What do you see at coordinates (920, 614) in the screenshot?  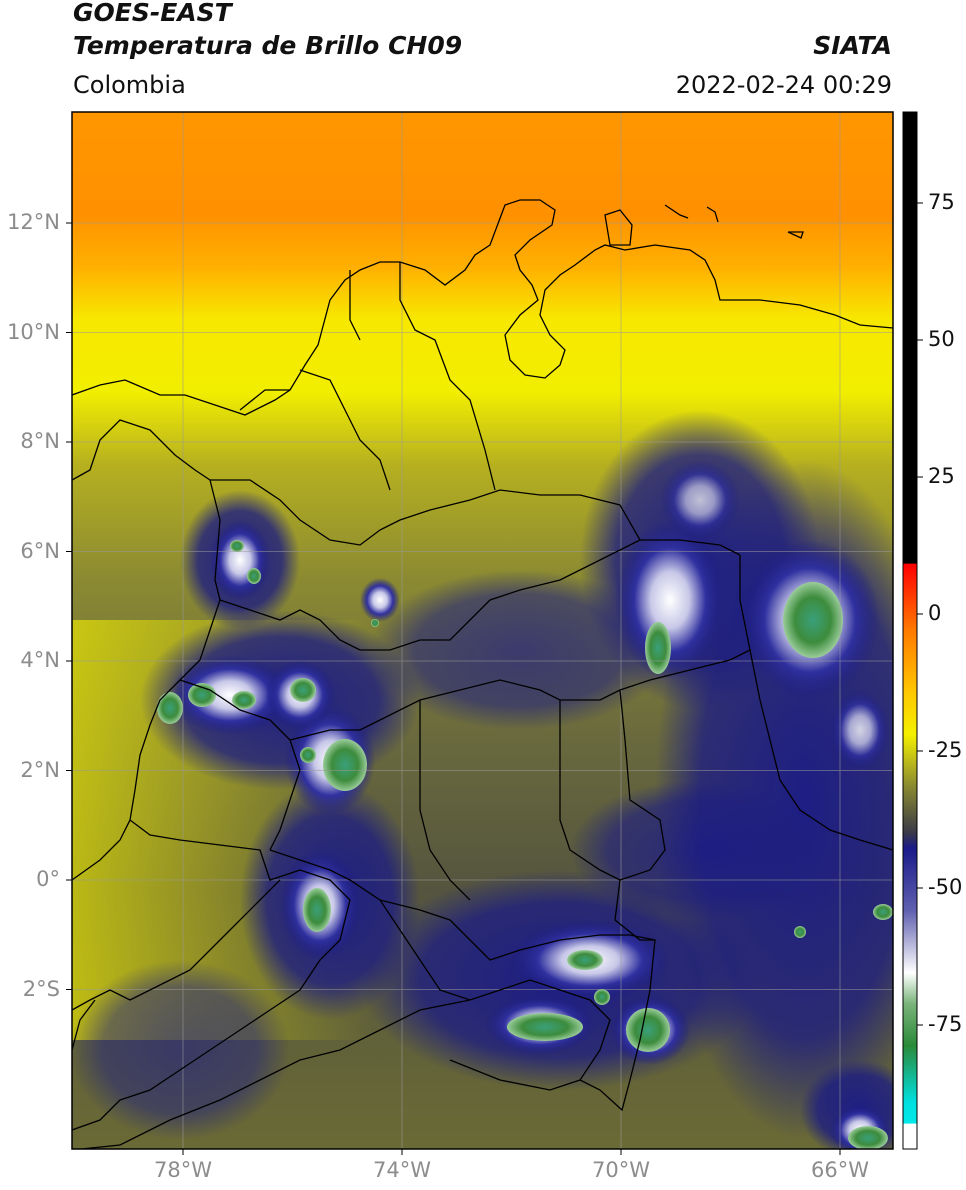 I see `colorbar-ticks` at bounding box center [920, 614].